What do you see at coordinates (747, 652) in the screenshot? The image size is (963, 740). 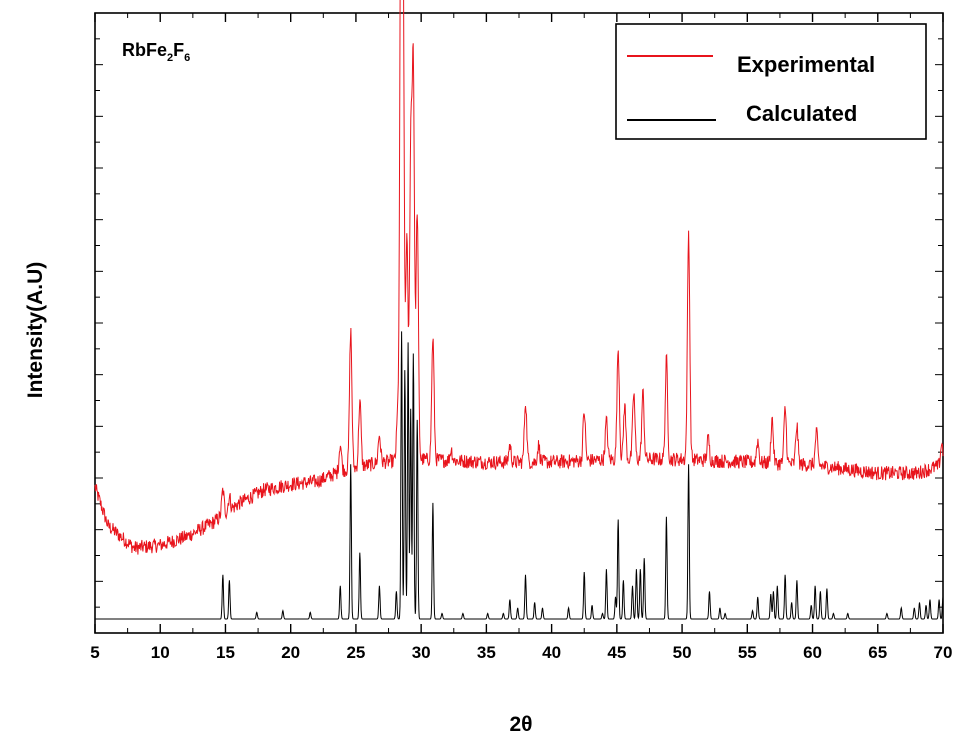 I see `x-tick-label: 55` at bounding box center [747, 652].